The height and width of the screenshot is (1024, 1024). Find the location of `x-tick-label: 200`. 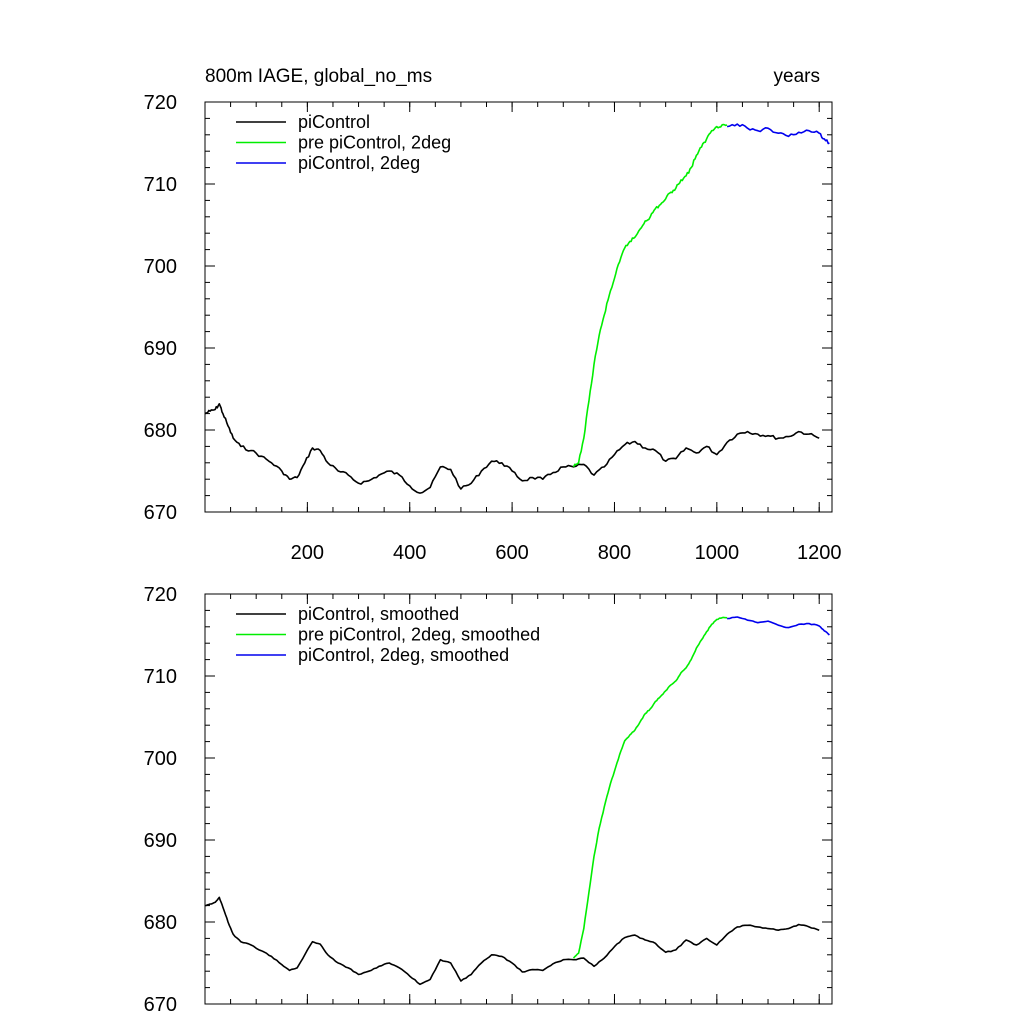

x-tick-label: 200 is located at coordinates (307, 553).